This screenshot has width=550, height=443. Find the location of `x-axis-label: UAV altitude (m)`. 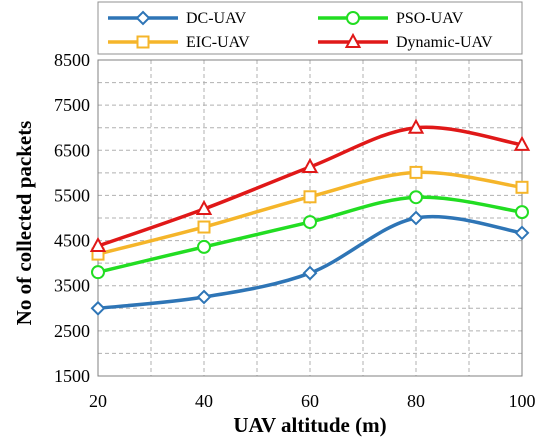

x-axis-label: UAV altitude (m) is located at coordinates (309, 425).